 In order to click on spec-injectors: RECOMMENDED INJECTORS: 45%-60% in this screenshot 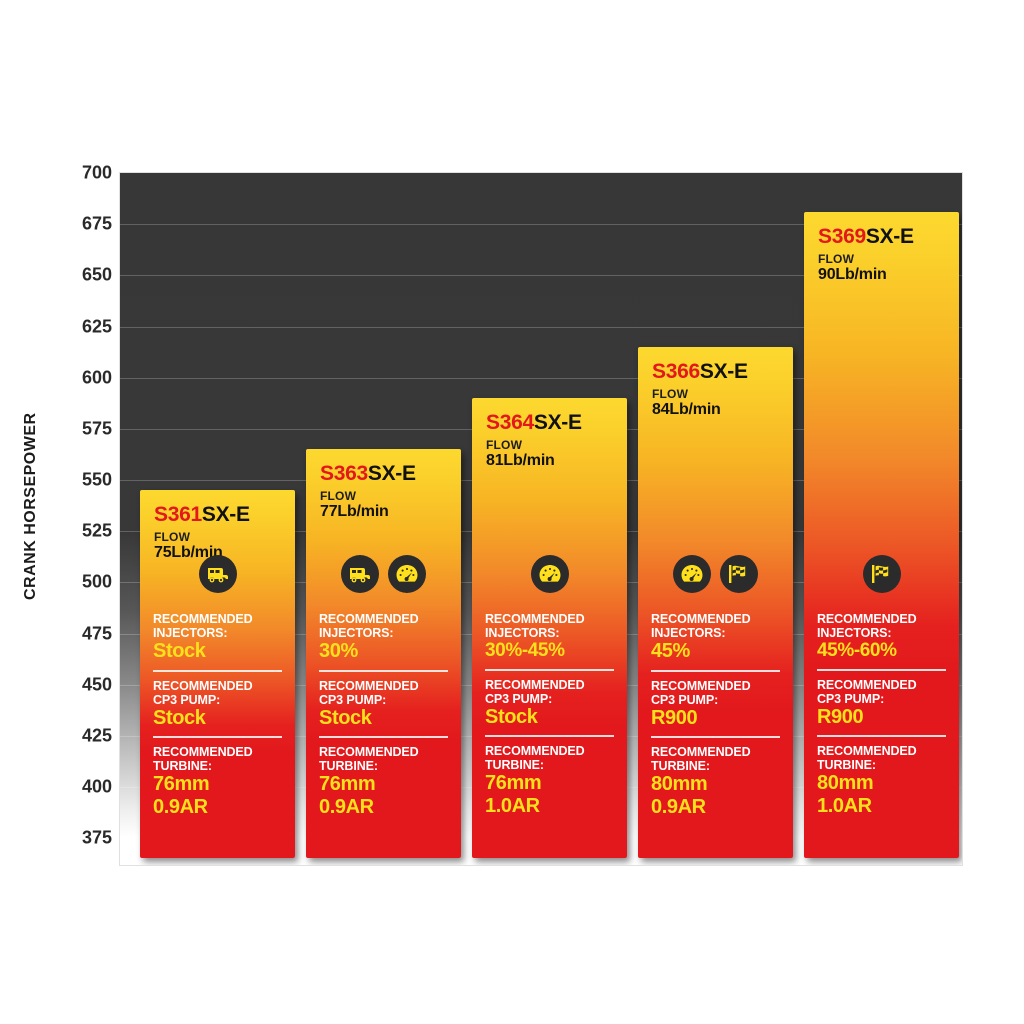, I will do `click(881, 637)`.